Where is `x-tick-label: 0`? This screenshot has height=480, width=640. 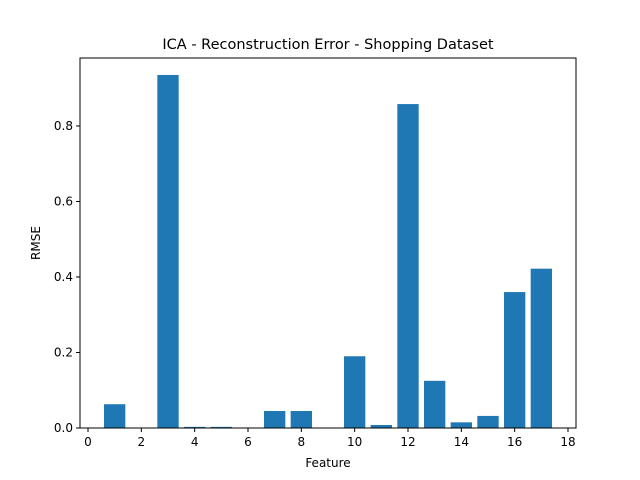 x-tick-label: 0 is located at coordinates (88, 442).